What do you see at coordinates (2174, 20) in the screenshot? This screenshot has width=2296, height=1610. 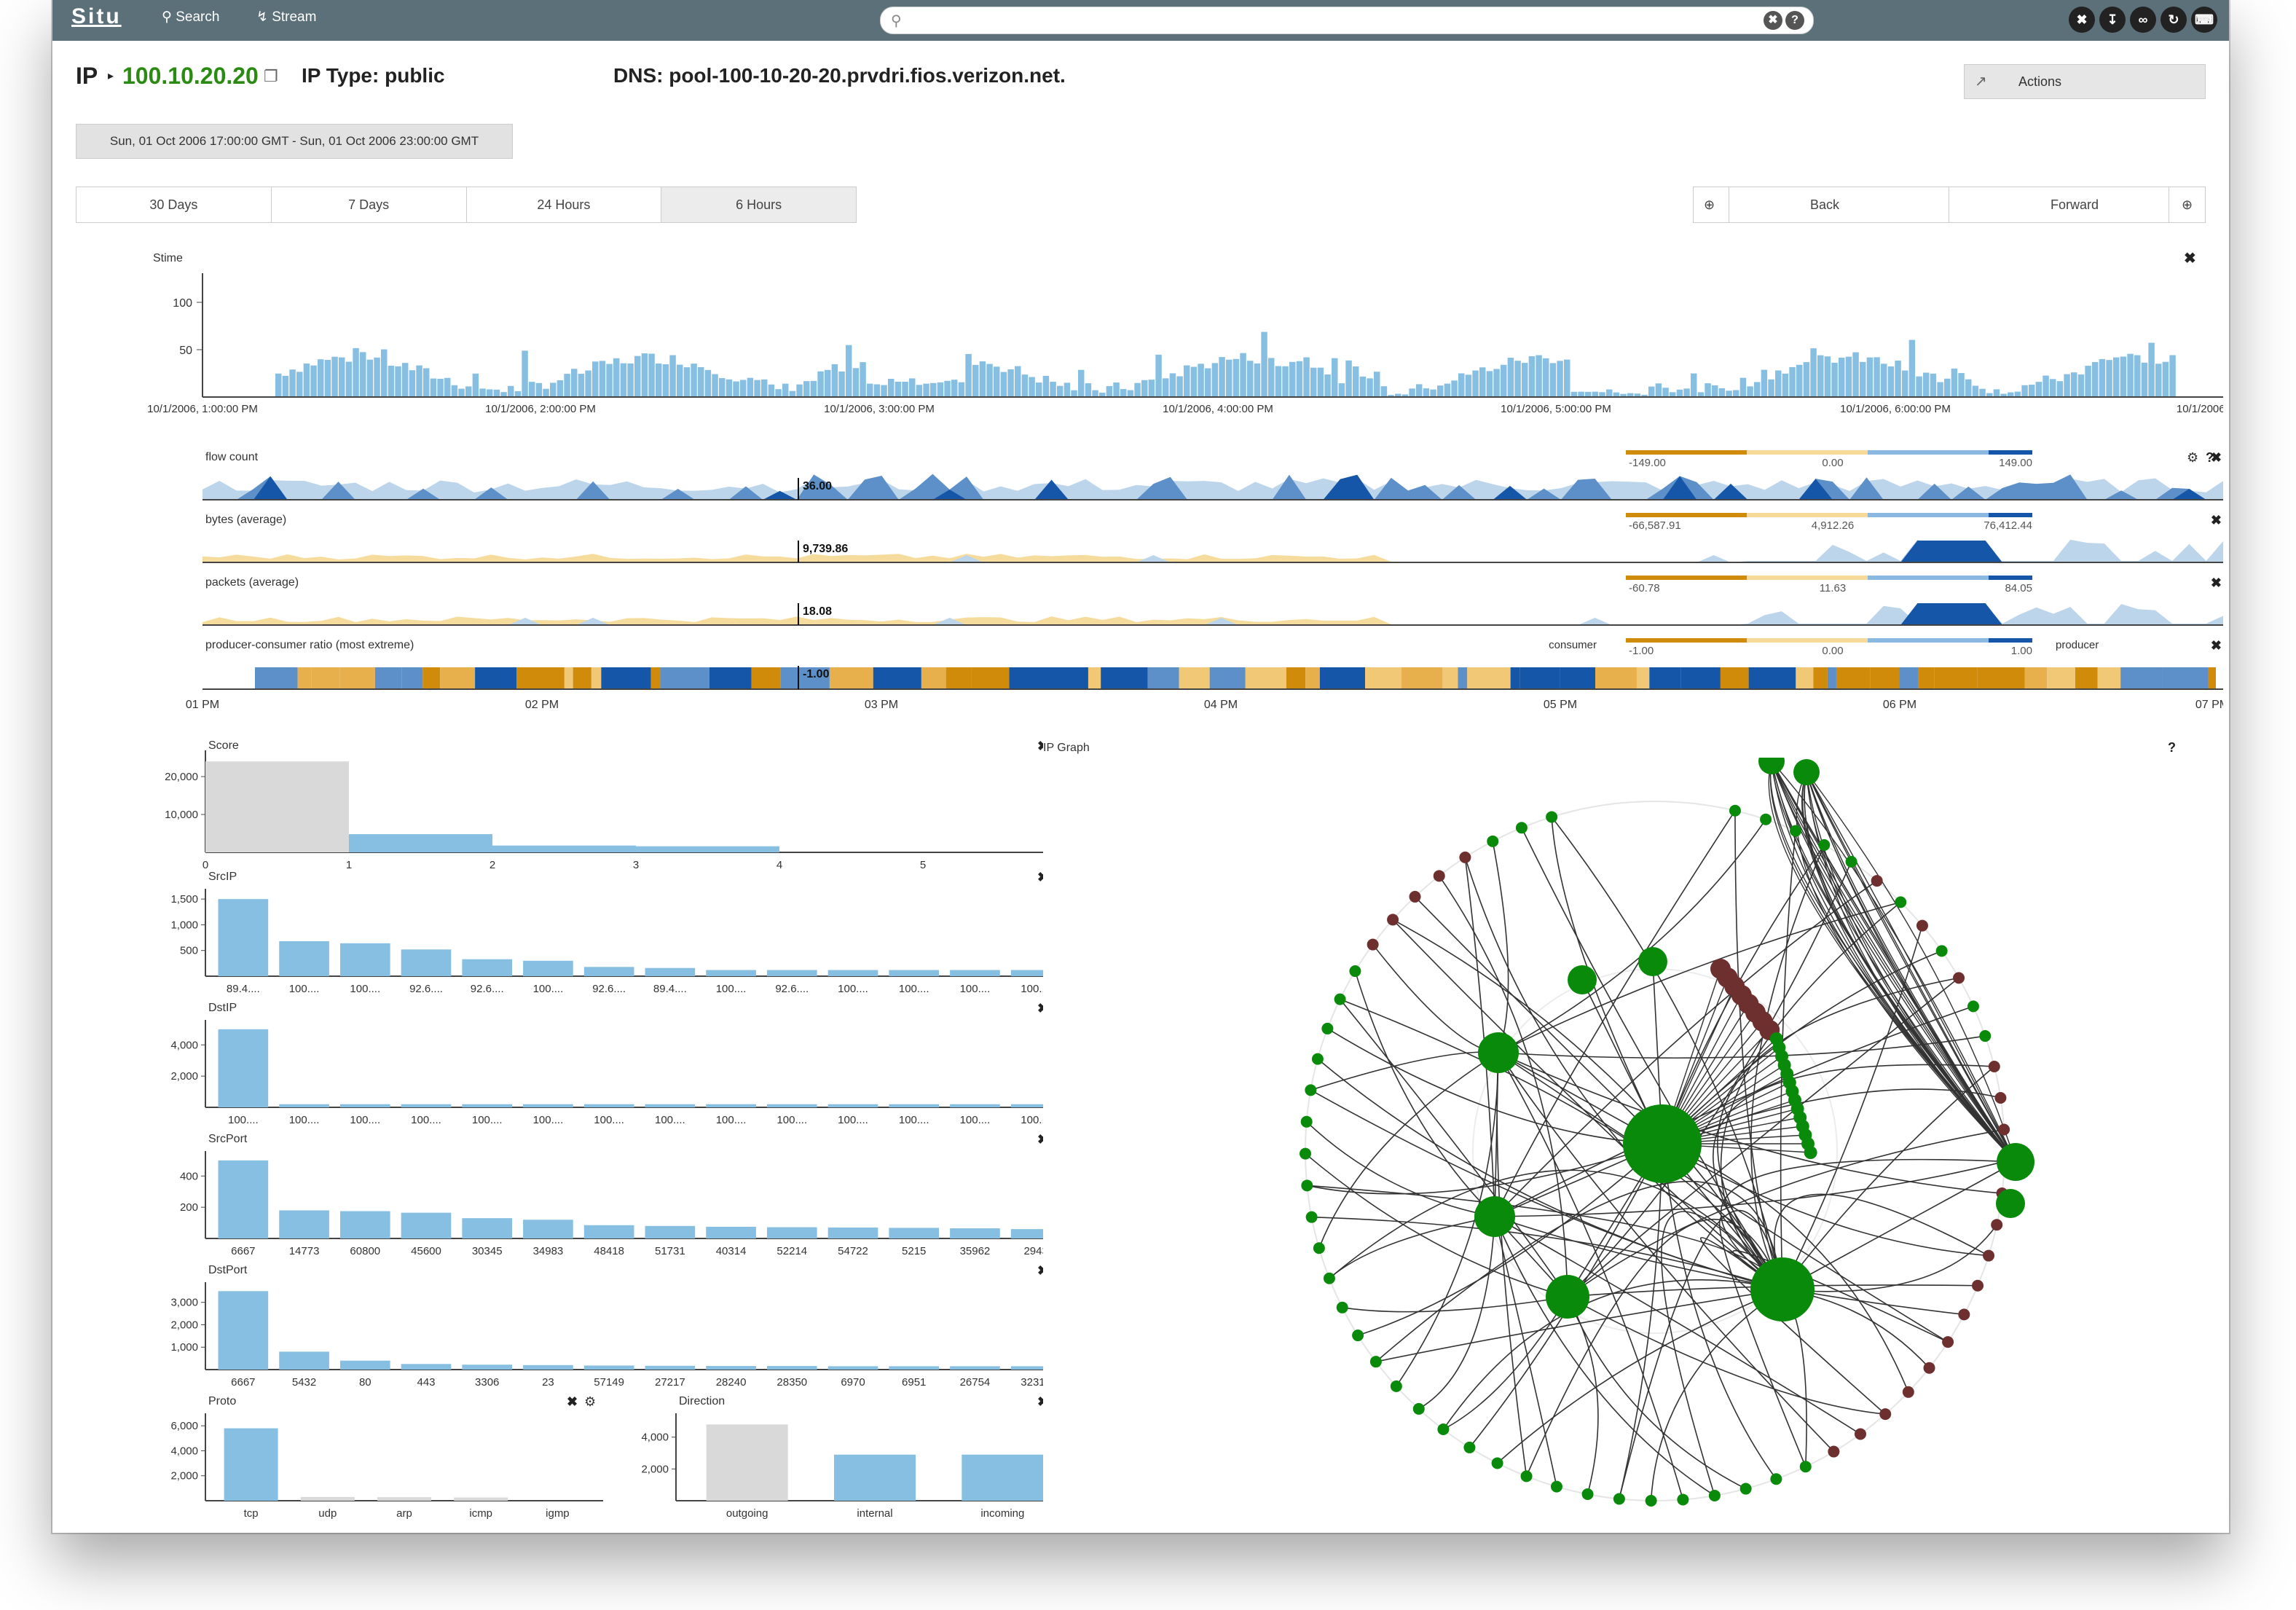 I see `refresh-icon: ↻` at bounding box center [2174, 20].